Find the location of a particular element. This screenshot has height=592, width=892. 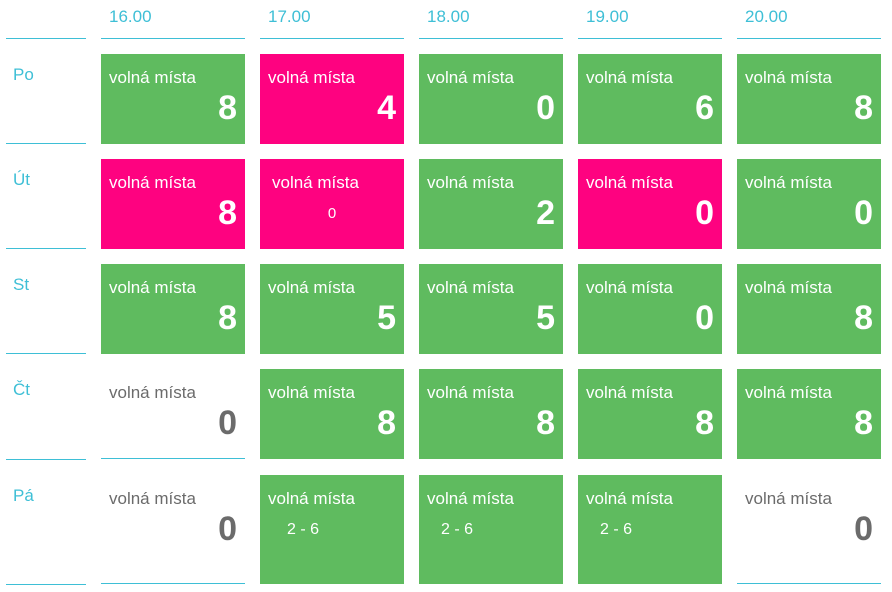

slot-cell: volná místa 2 is located at coordinates (491, 204).